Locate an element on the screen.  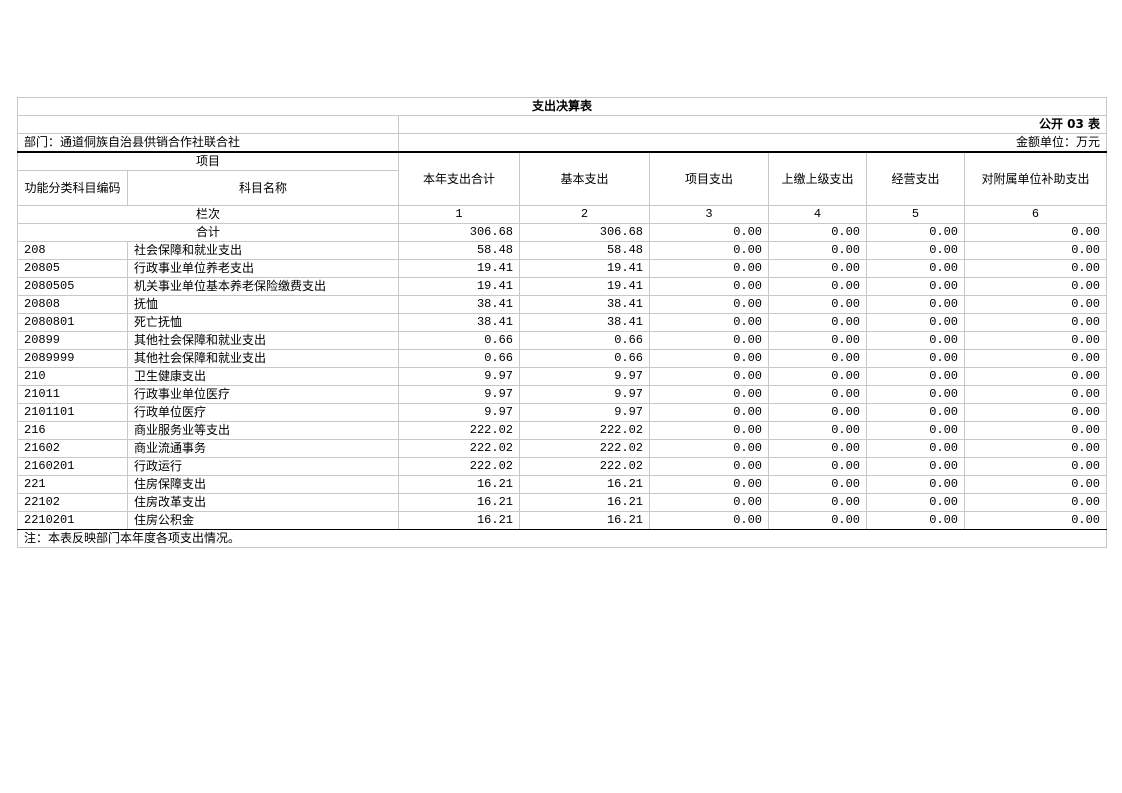
table-row: 20808 抚恤 38.41 38.41 0.00 0.00 0.00 0.00 is located at coordinates (562, 304).